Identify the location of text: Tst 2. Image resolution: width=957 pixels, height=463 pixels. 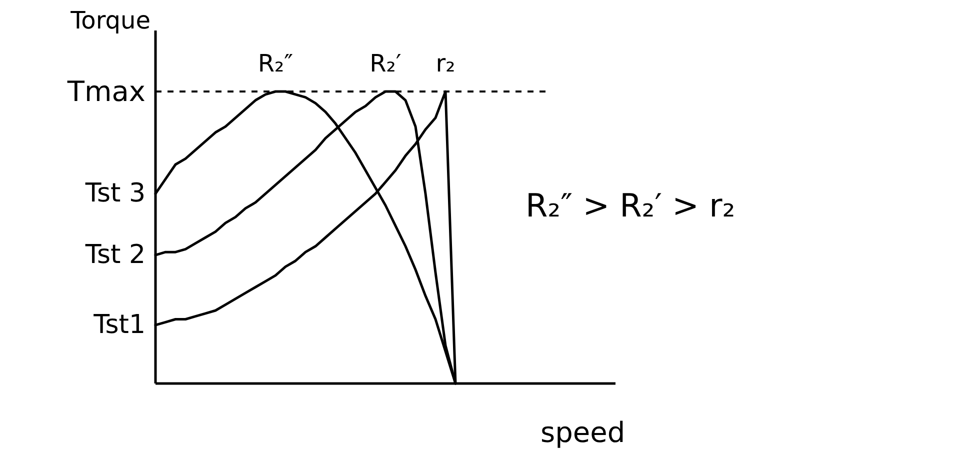
(115, 255).